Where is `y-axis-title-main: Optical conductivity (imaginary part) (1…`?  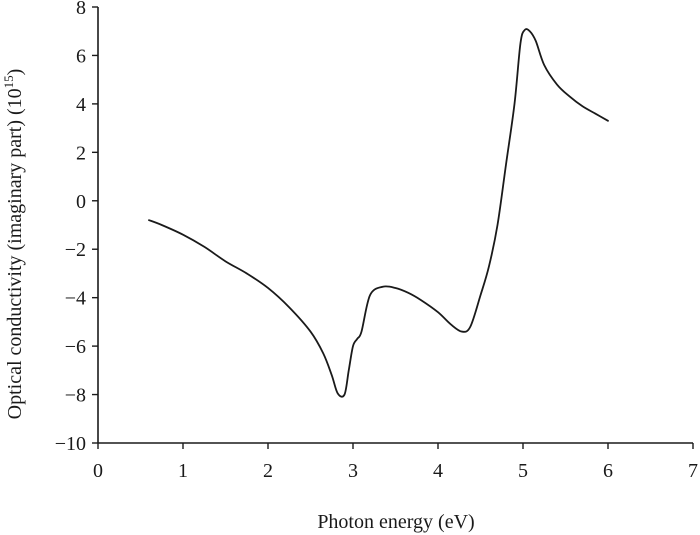 y-axis-title-main: Optical conductivity (imaginary part) (1… is located at coordinates (15, 253).